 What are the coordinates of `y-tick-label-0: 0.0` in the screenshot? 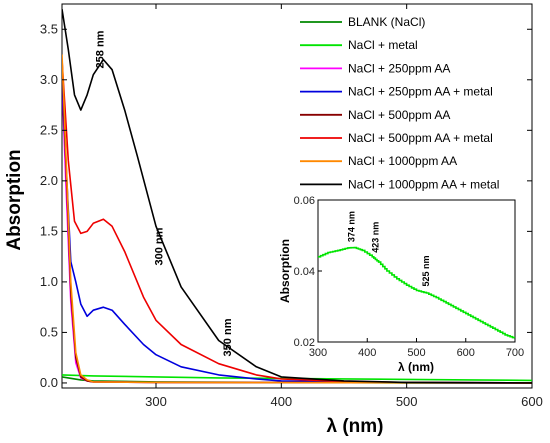 It's located at (49, 382).